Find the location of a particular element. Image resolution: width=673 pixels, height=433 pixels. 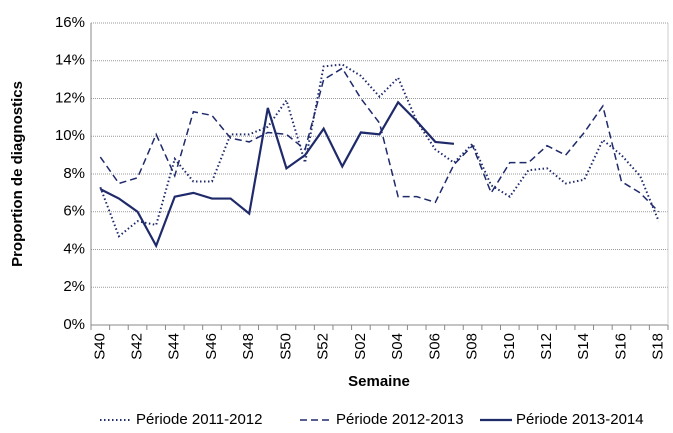

x-tick-label: S08 is located at coordinates (472, 346).